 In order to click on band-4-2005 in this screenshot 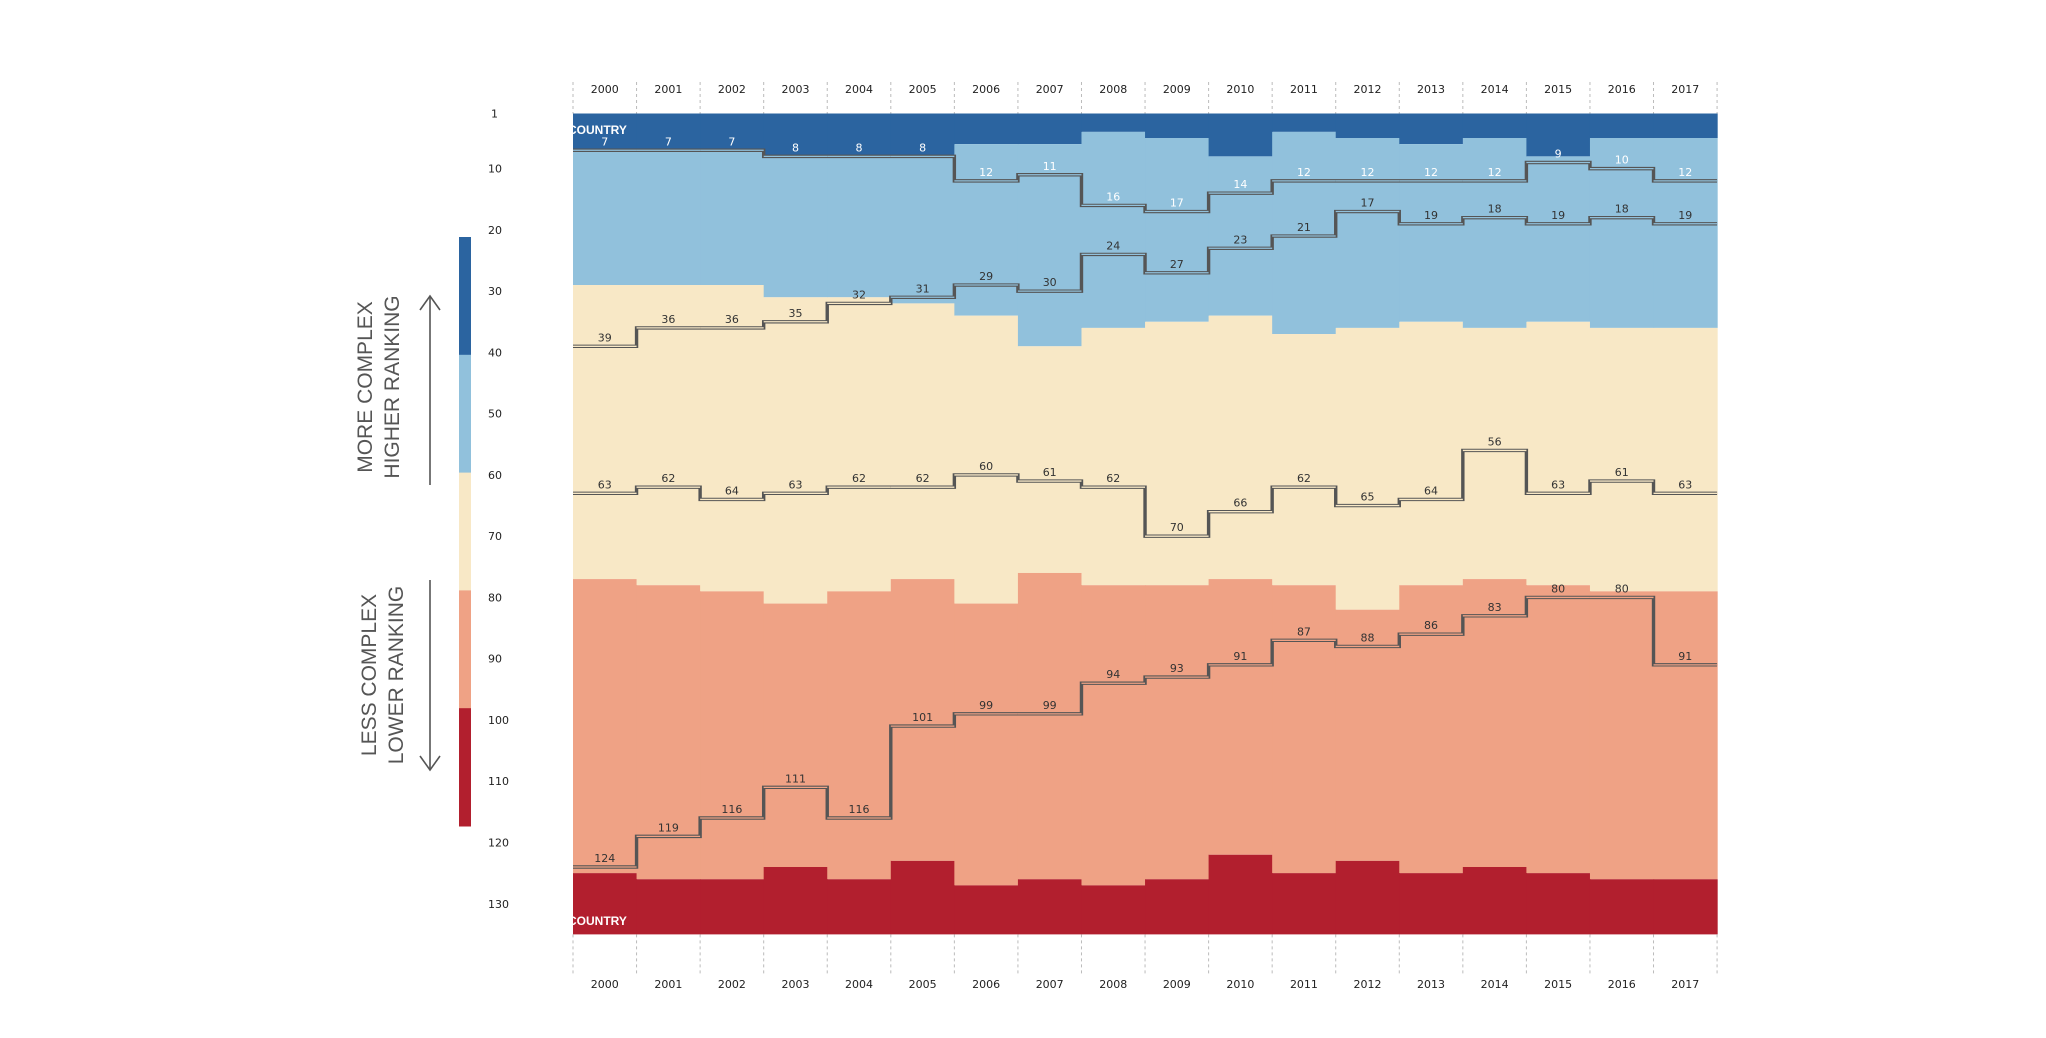, I will do `click(922, 720)`.